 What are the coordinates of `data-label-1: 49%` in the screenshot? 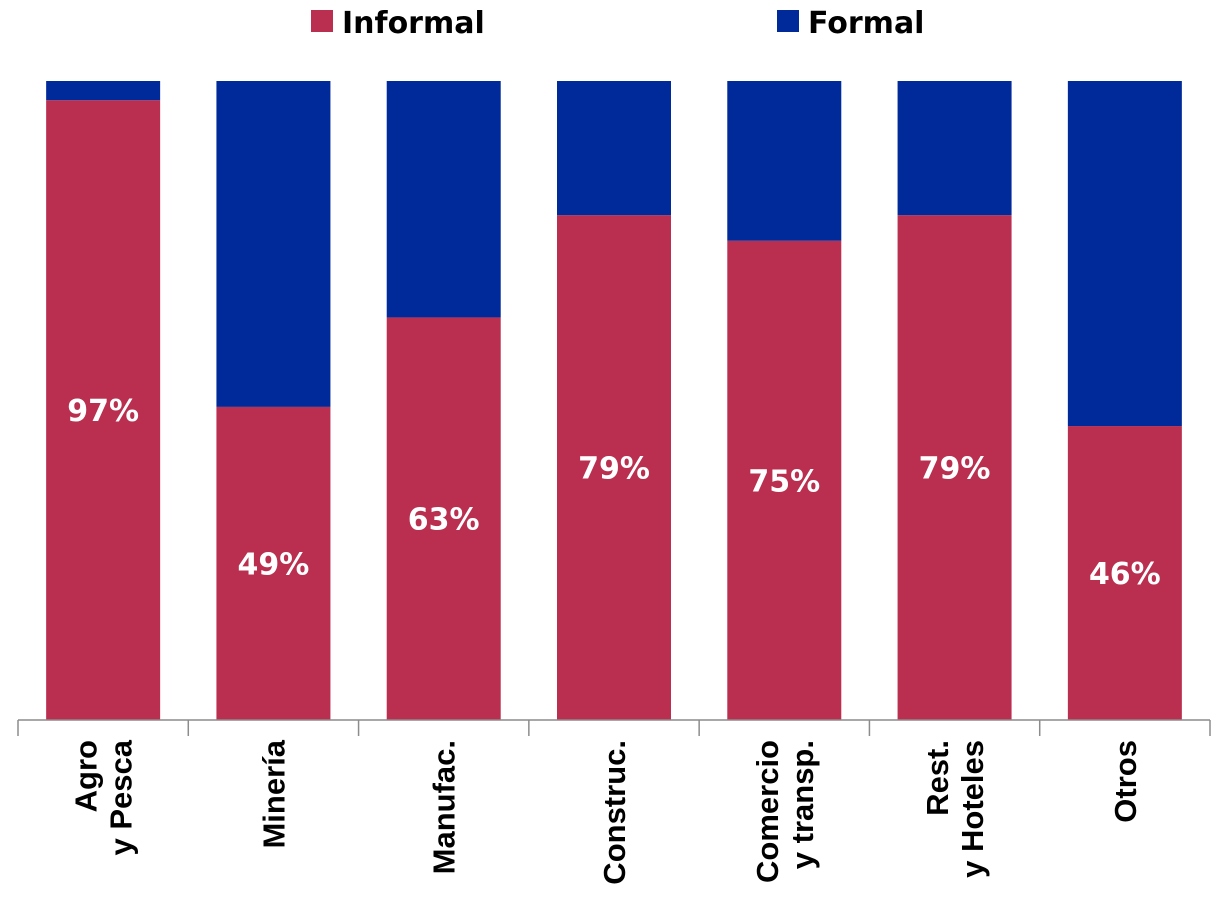 It's located at (274, 564).